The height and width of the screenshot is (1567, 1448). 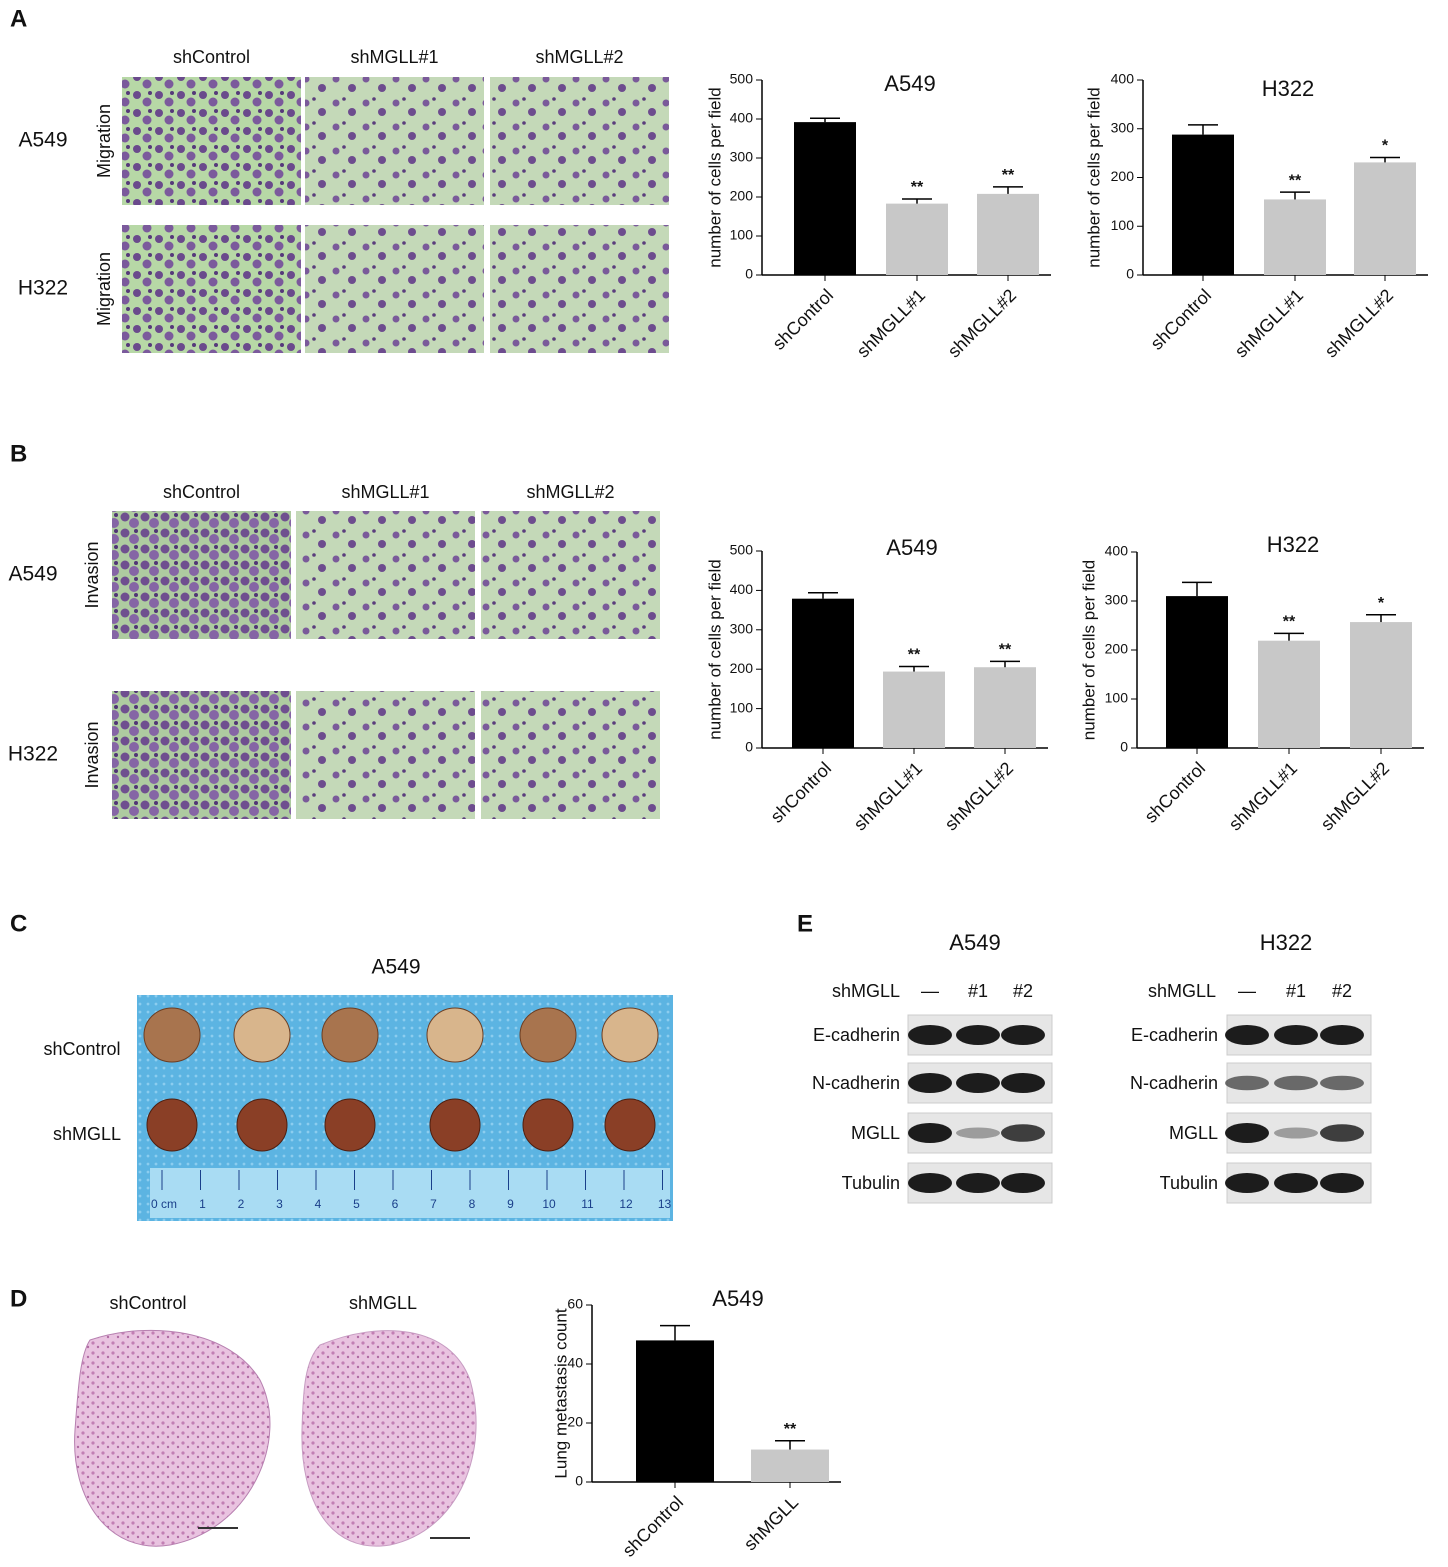 I want to click on chart-title: H322, so click(x=1293, y=544).